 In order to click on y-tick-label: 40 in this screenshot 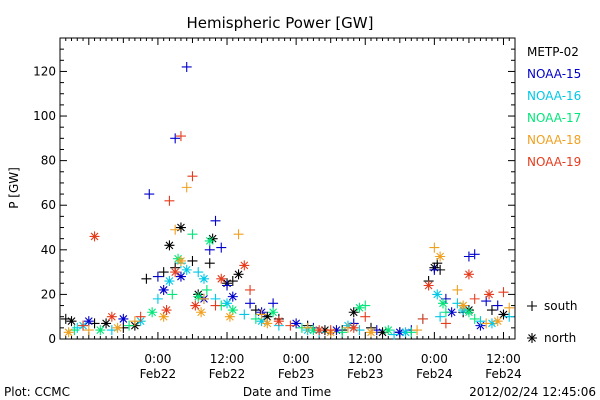, I will do `click(48, 250)`.